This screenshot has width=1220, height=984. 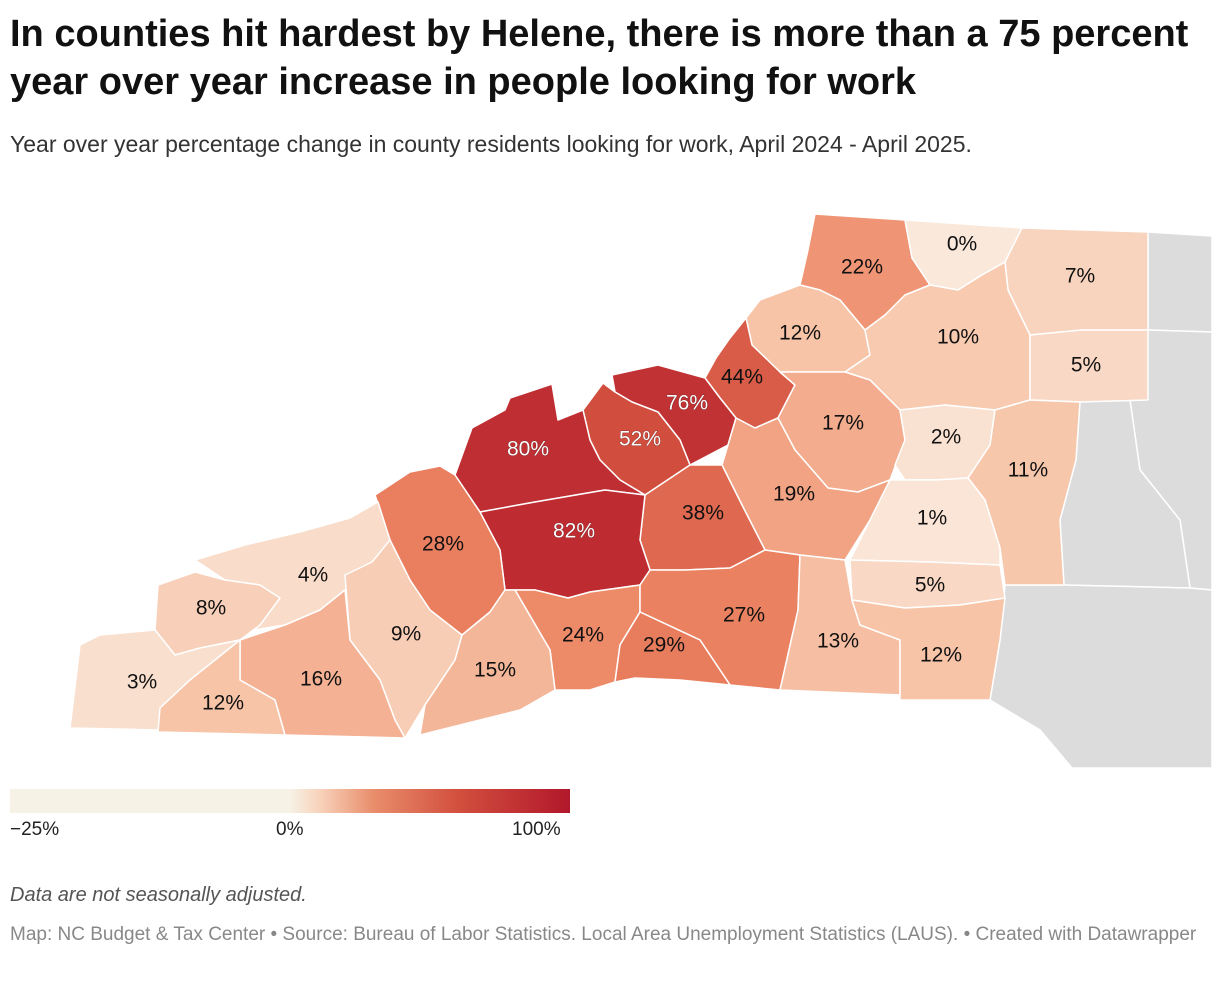 I want to click on county-value-label: 0%, so click(x=962, y=244).